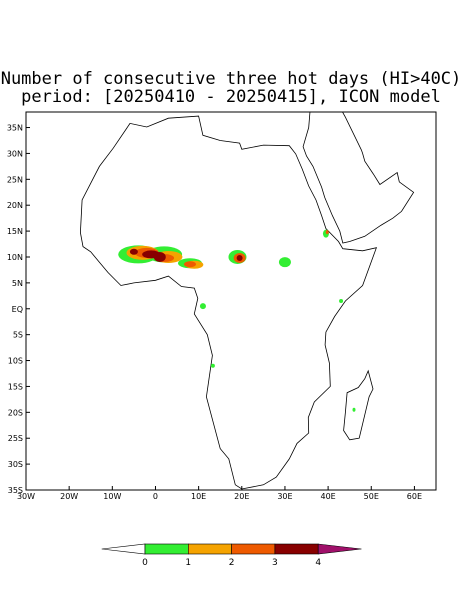 This screenshot has width=463, height=600. Describe the element at coordinates (112, 496) in the screenshot. I see `lon-tick-label: 10W` at that location.